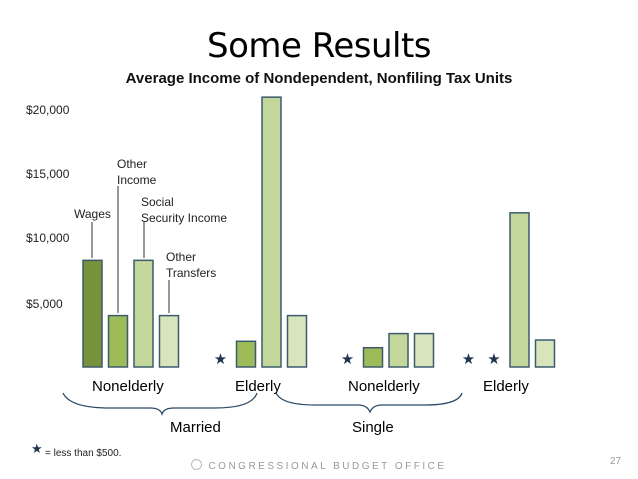 Image resolution: width=638 pixels, height=479 pixels. I want to click on page-number: 27, so click(616, 461).